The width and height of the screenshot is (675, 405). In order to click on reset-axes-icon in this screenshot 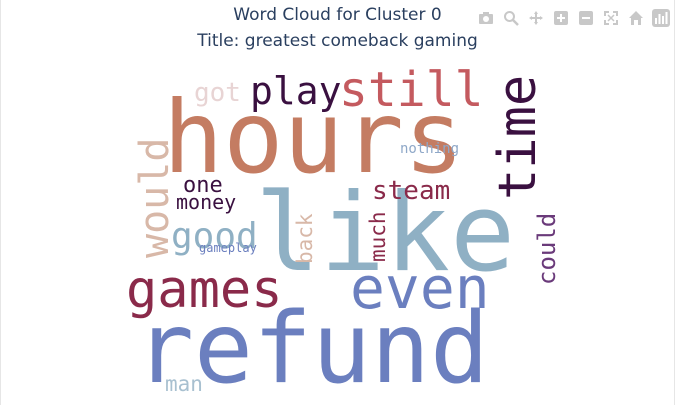, I will do `click(636, 18)`.